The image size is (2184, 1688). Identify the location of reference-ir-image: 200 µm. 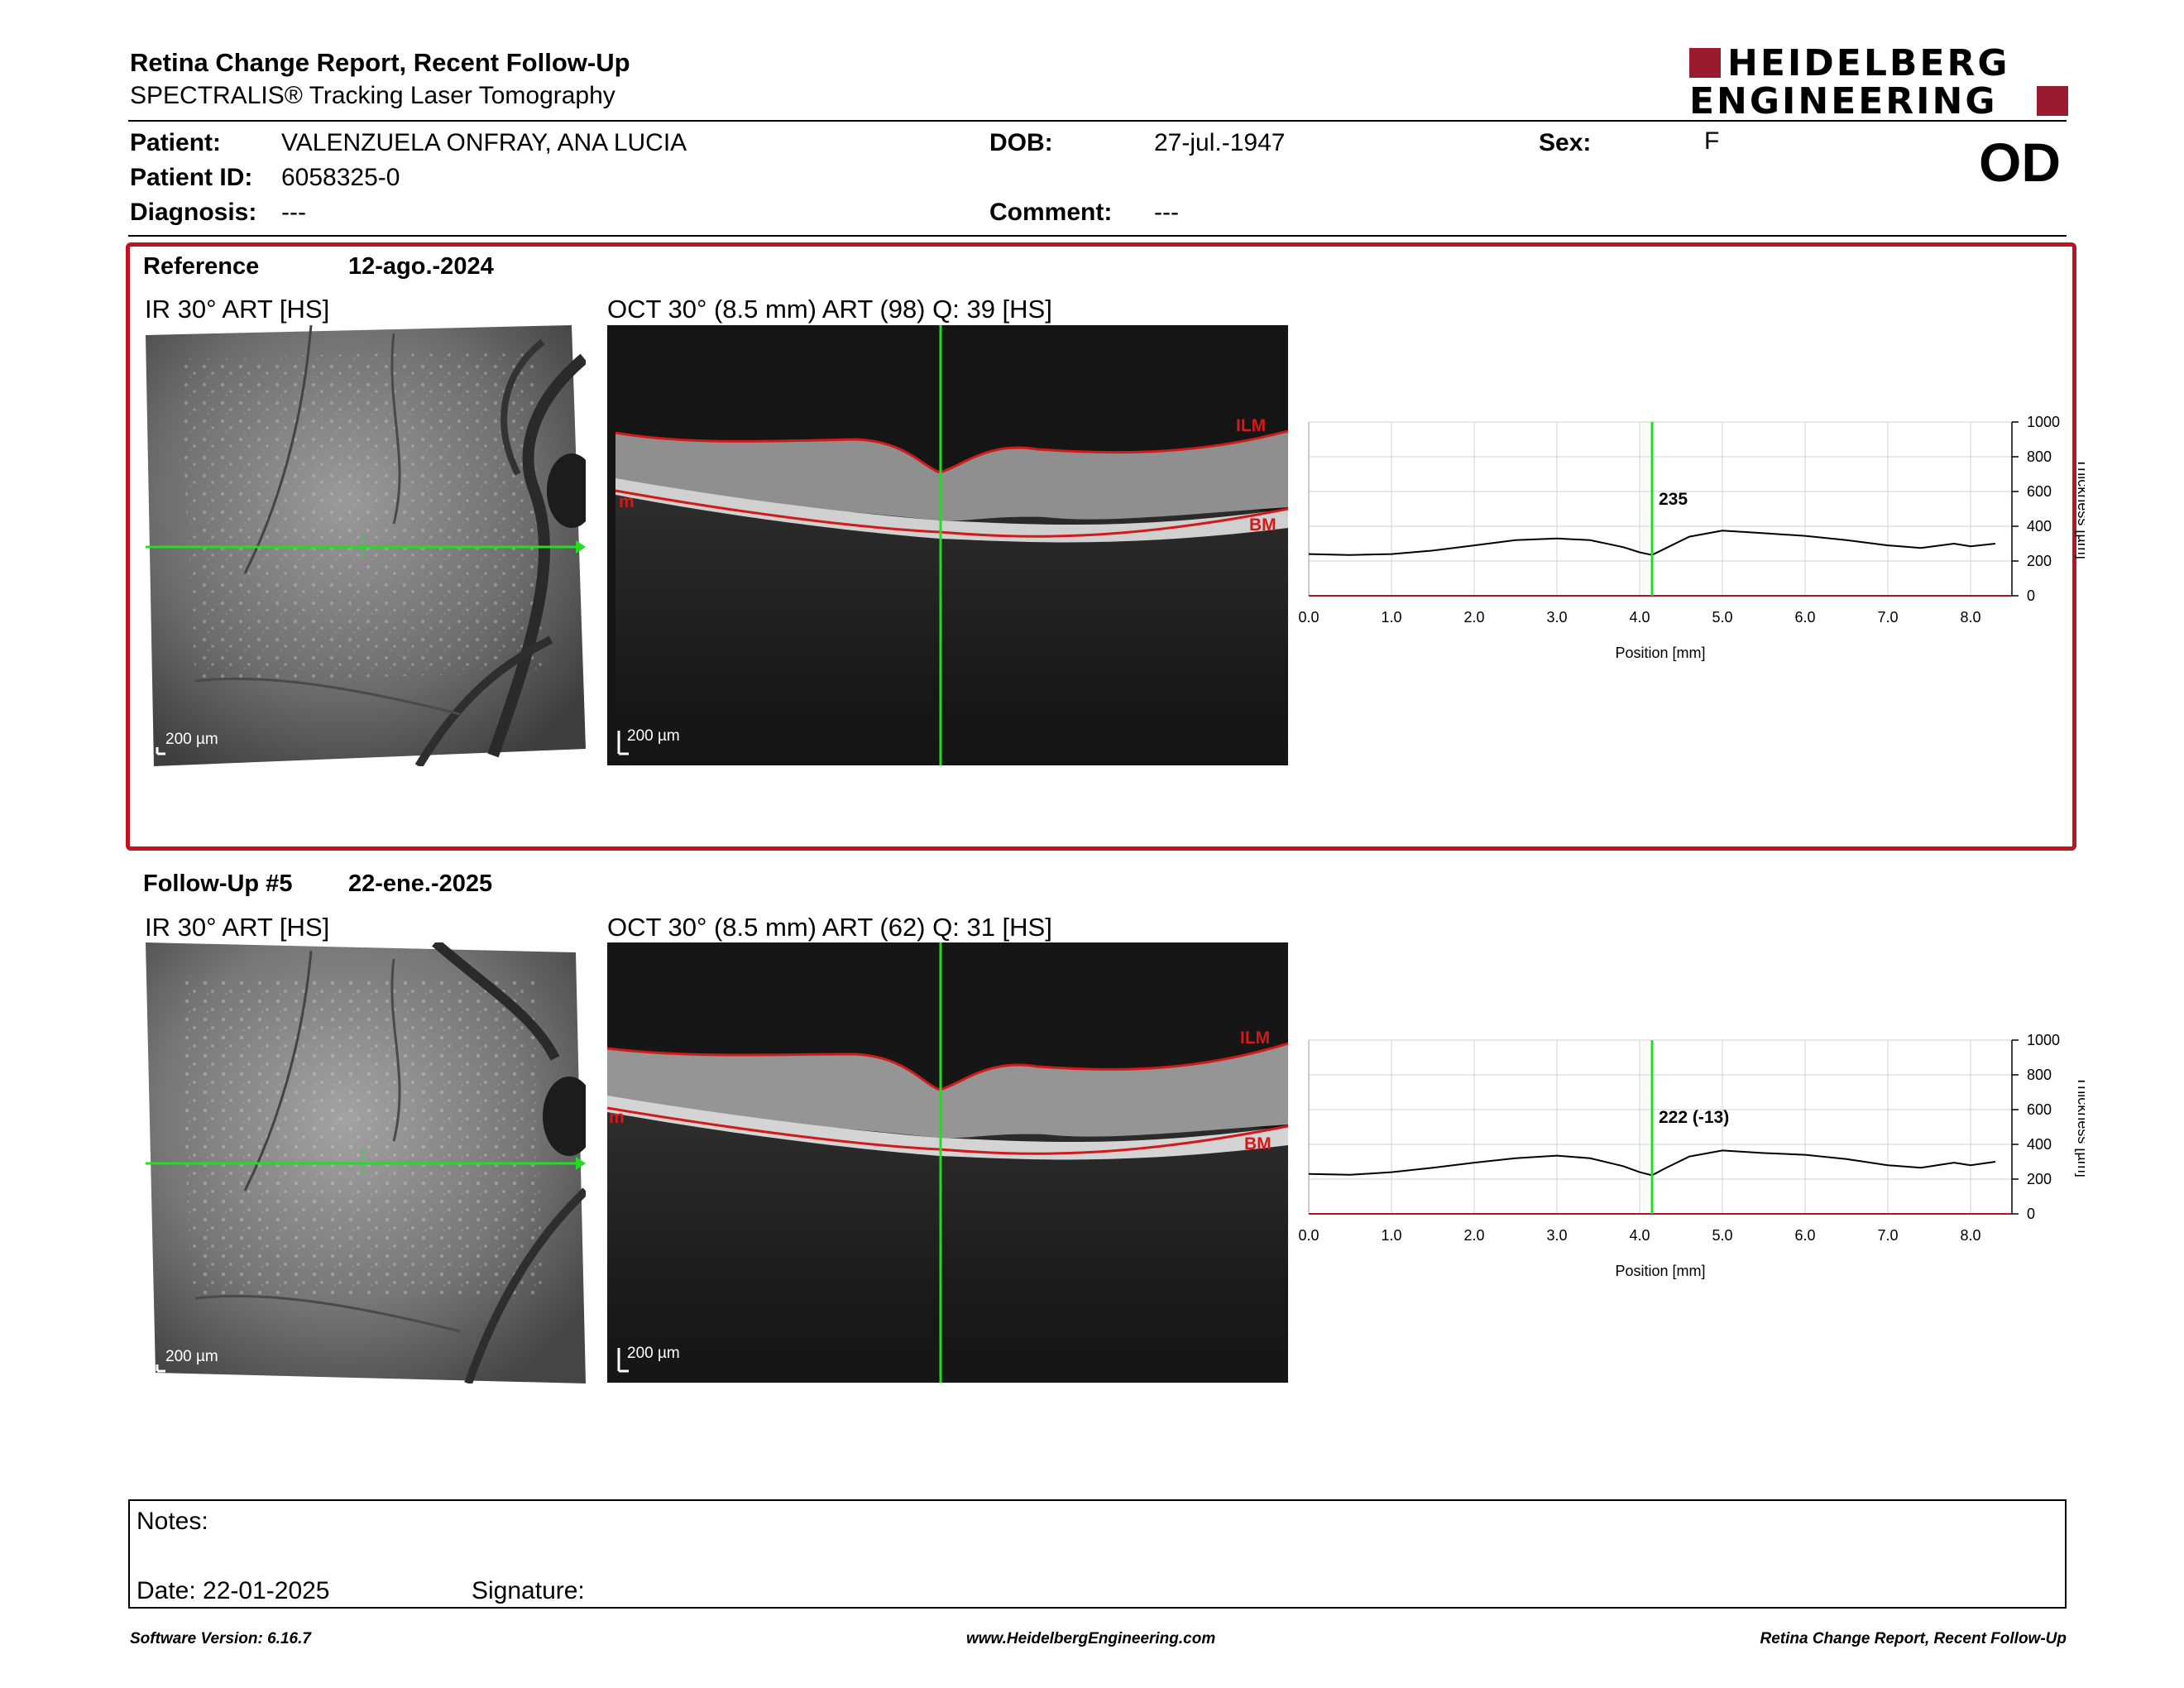
(366, 545).